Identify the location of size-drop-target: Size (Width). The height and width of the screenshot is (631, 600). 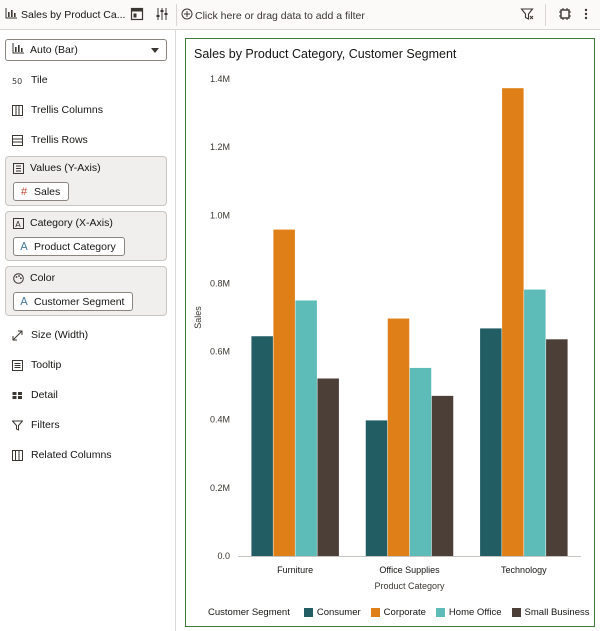
(50, 335).